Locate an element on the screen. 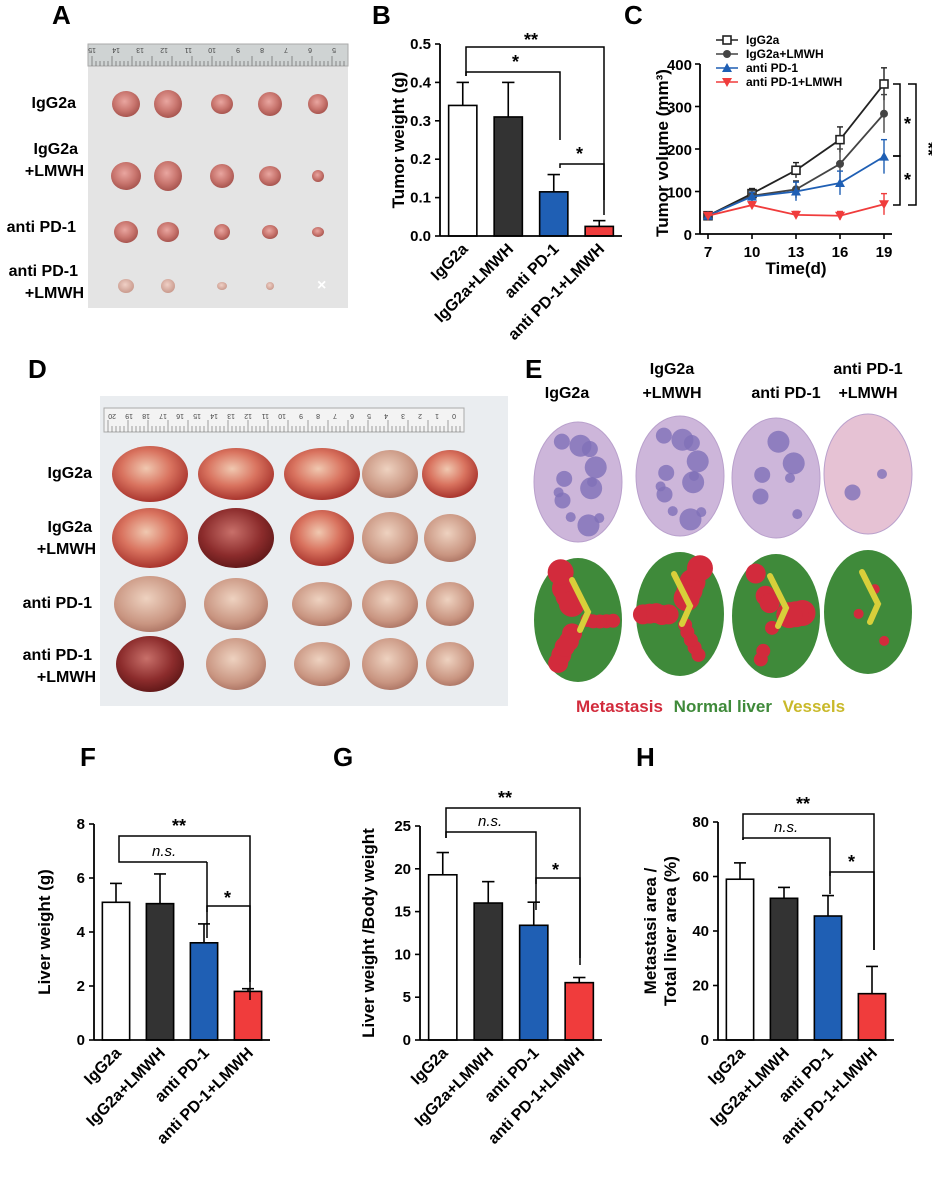 The width and height of the screenshot is (932, 1200). y-tick-label: 5 is located at coordinates (407, 997).